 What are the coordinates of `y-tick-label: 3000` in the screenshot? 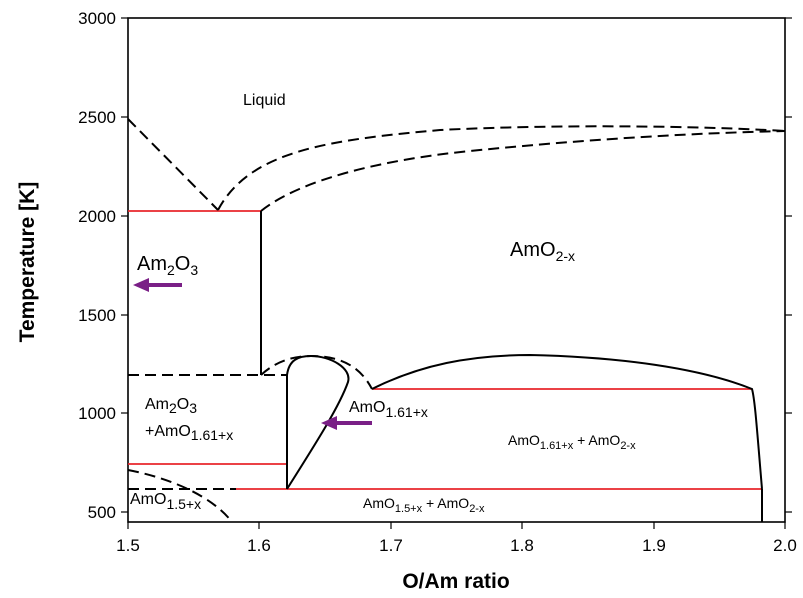 It's located at (97, 18).